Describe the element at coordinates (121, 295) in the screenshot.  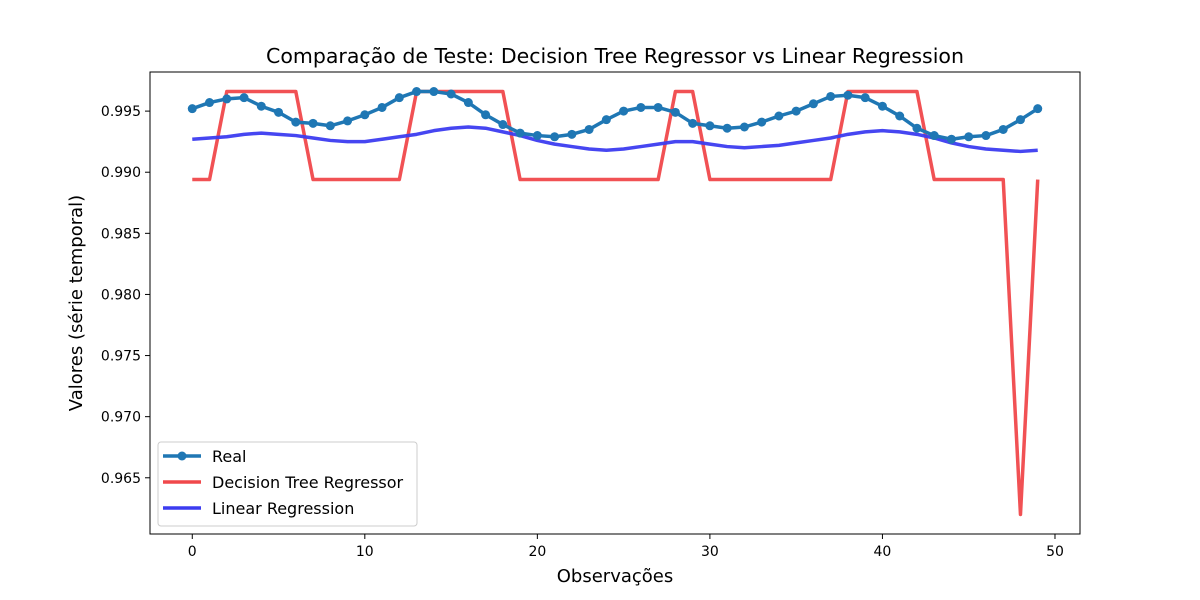
I see `y-tick-label: 0.980` at that location.